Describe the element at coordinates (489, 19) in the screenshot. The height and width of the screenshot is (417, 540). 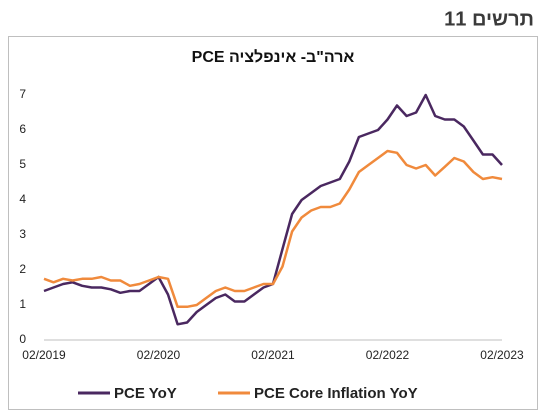
I see `figure-label: תרשים 11` at that location.